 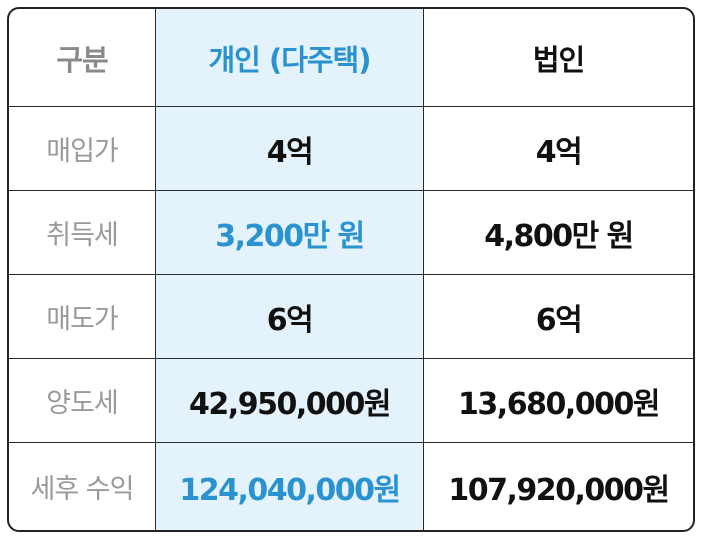 I want to click on header-corporate: 법인, so click(x=558, y=58).